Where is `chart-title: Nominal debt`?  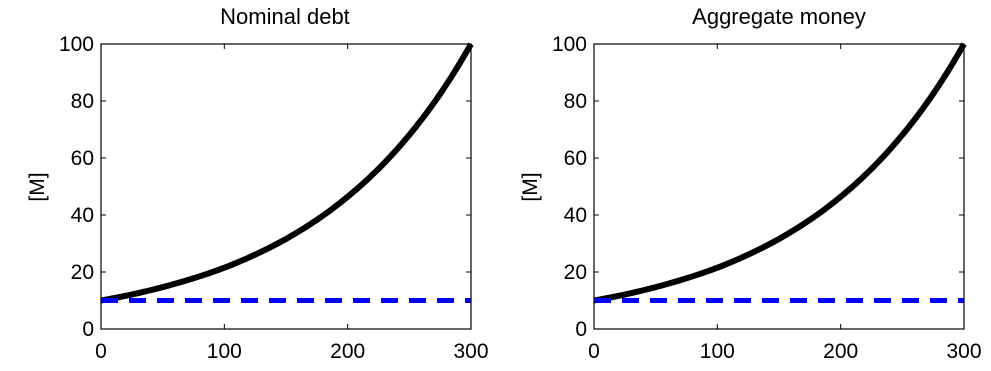 chart-title: Nominal debt is located at coordinates (285, 16).